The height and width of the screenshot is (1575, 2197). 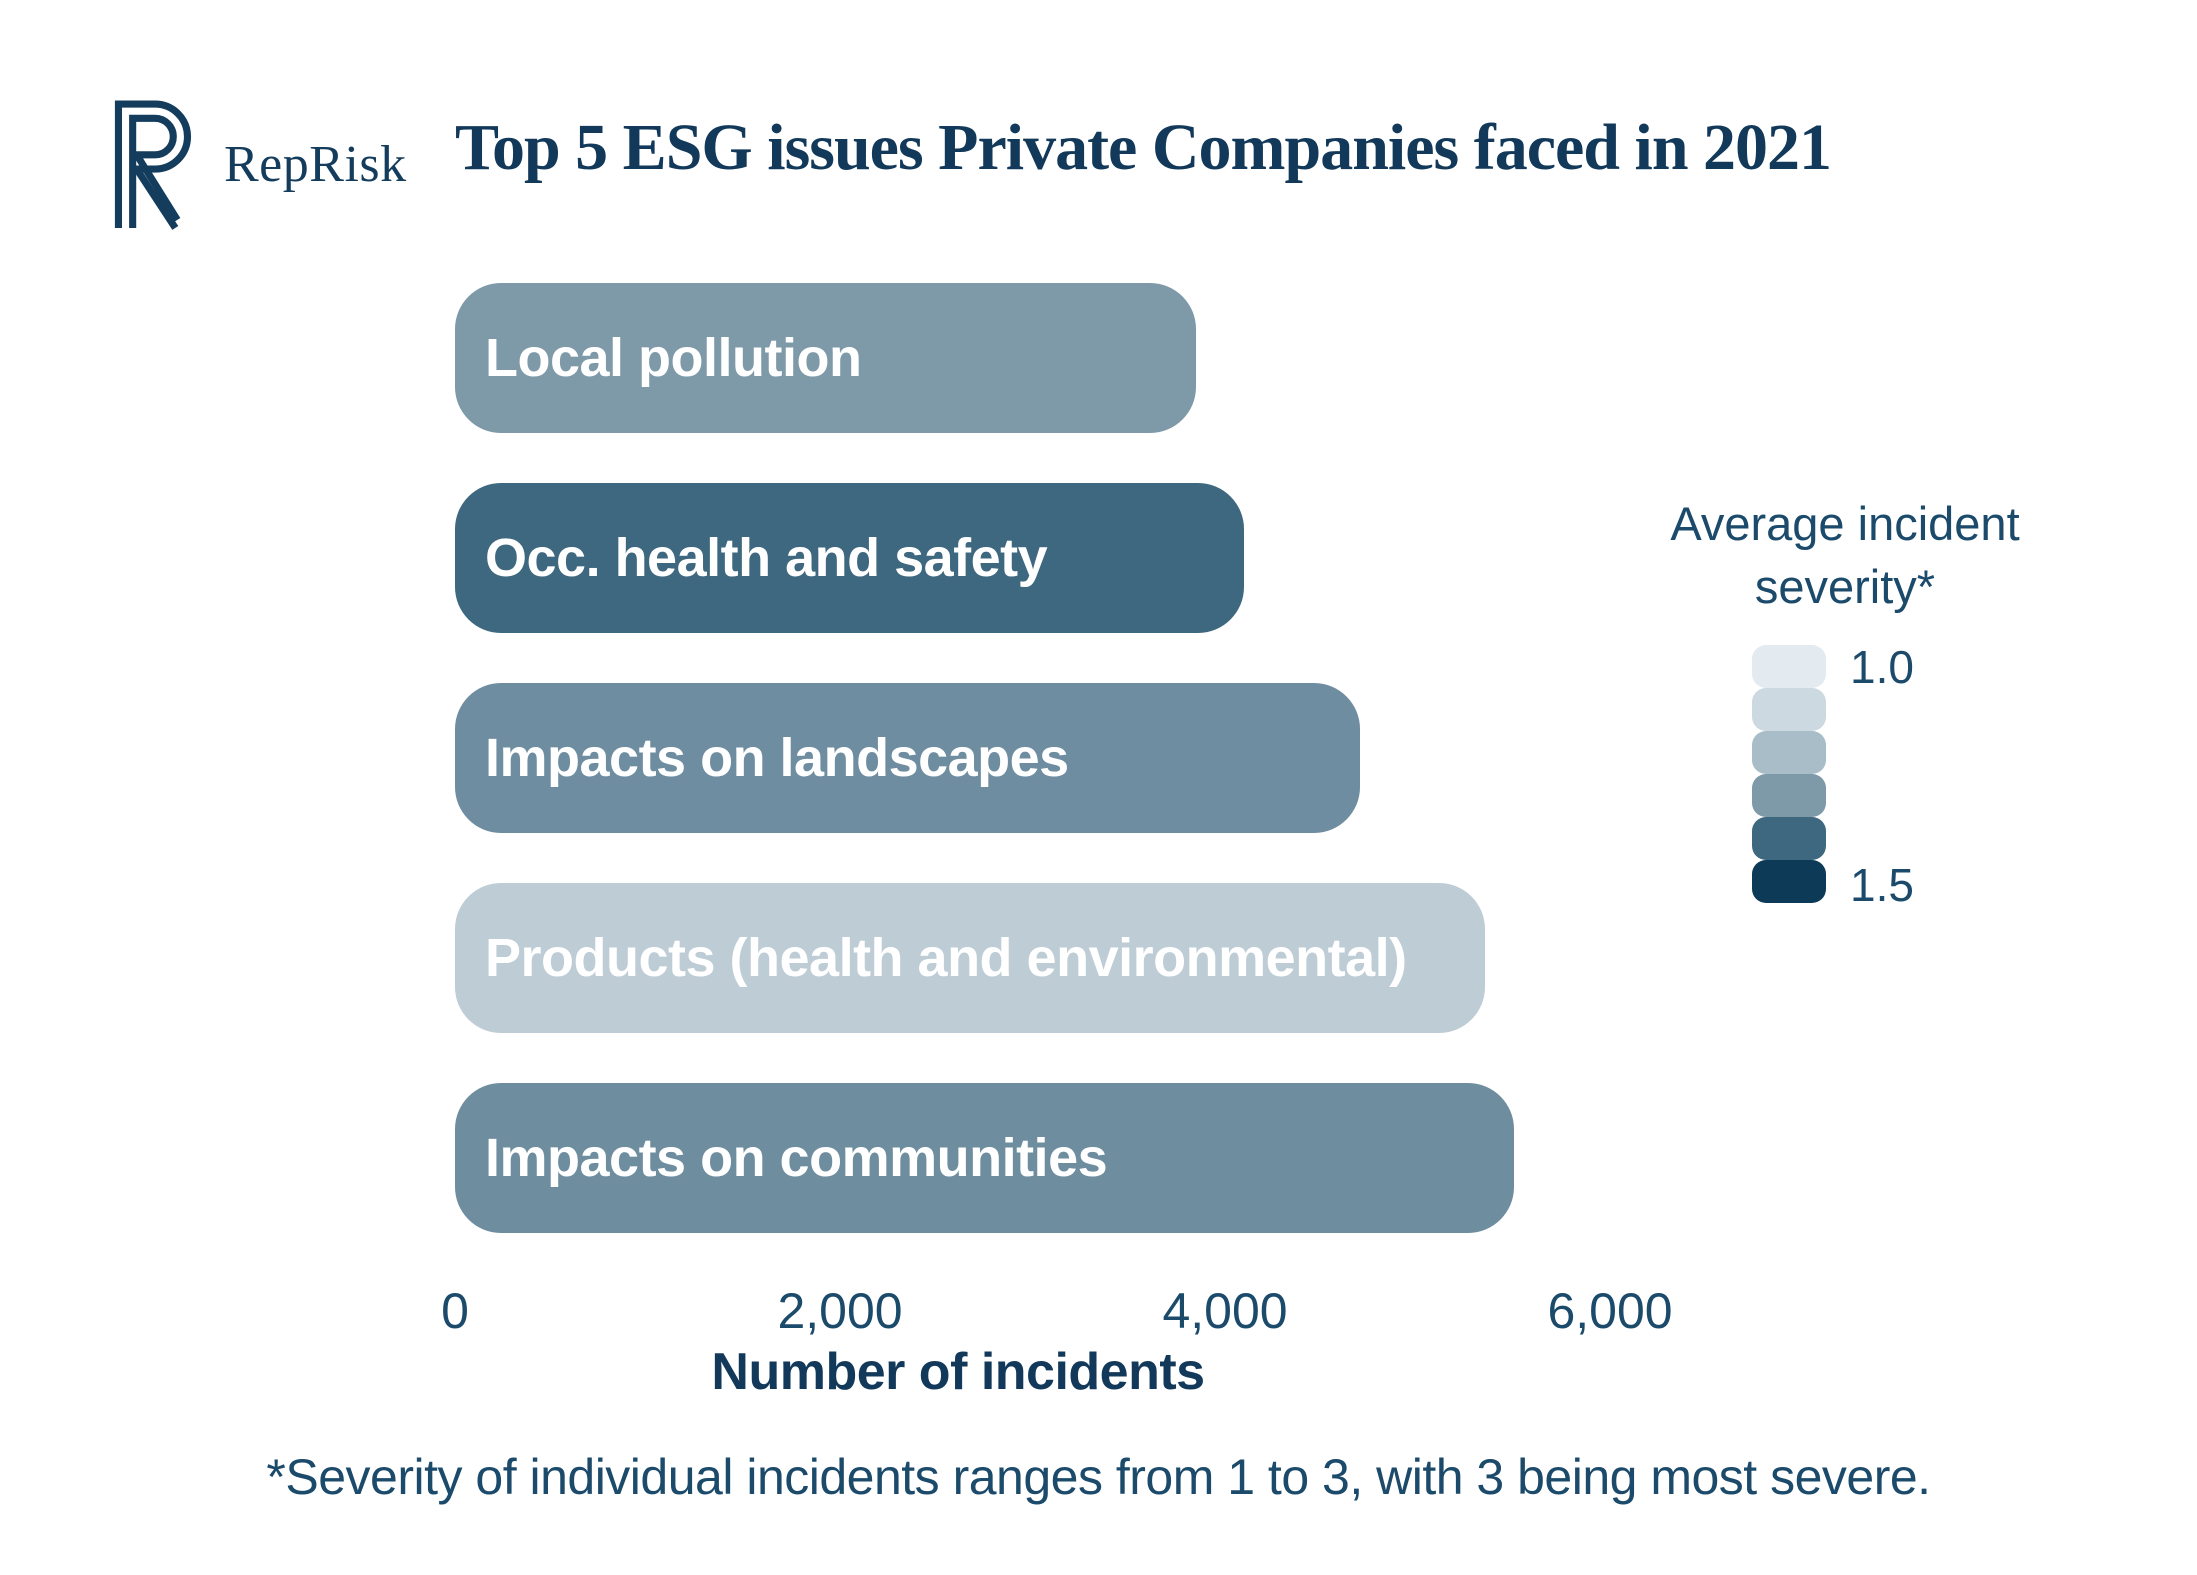 I want to click on bar-label: Products (health and environmental), so click(x=946, y=958).